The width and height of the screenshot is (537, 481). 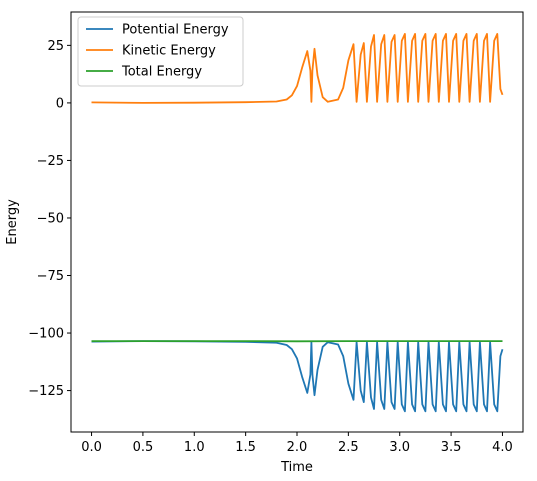 I want to click on y-tick-label: −100, so click(x=46, y=334).